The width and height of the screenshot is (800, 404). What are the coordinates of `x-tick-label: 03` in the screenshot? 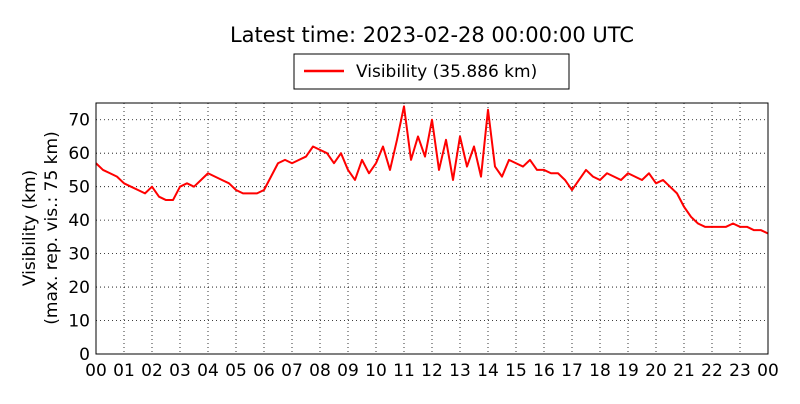 It's located at (180, 371).